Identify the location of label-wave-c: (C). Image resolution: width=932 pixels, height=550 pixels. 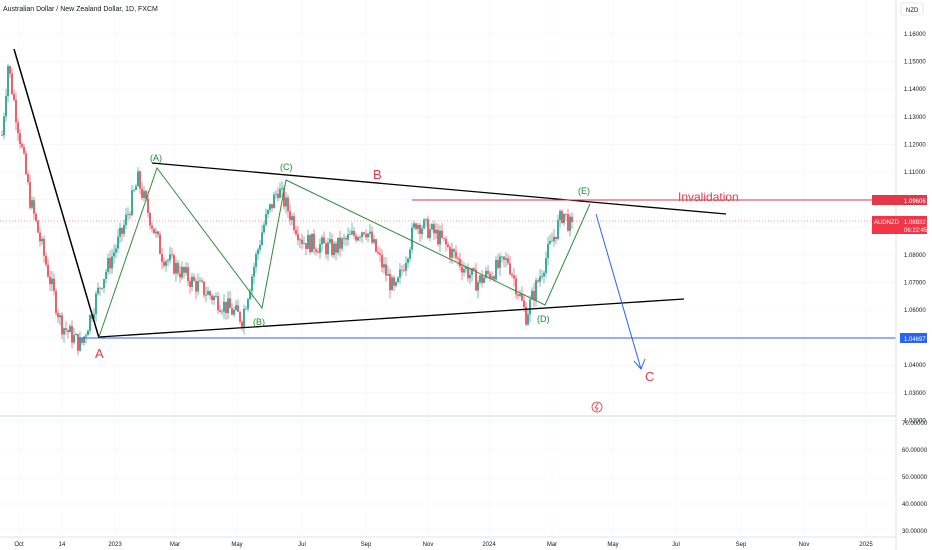
(286, 167).